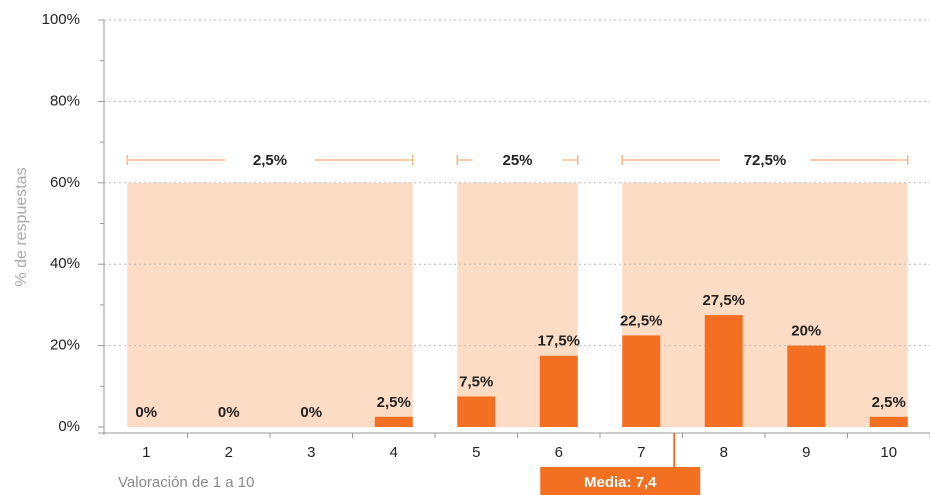 Image resolution: width=930 pixels, height=495 pixels. What do you see at coordinates (723, 300) in the screenshot?
I see `value-label: 27,5%` at bounding box center [723, 300].